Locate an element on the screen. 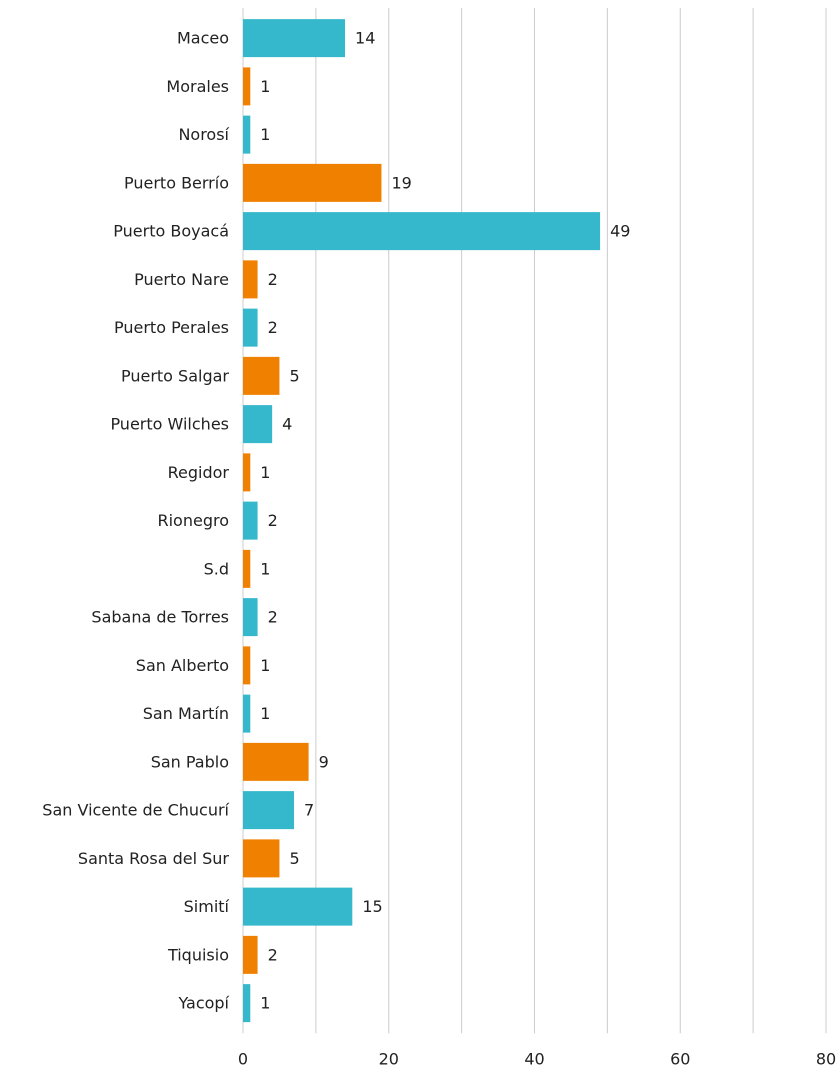 The image size is (840, 1077). value-label: 49 is located at coordinates (620, 231).